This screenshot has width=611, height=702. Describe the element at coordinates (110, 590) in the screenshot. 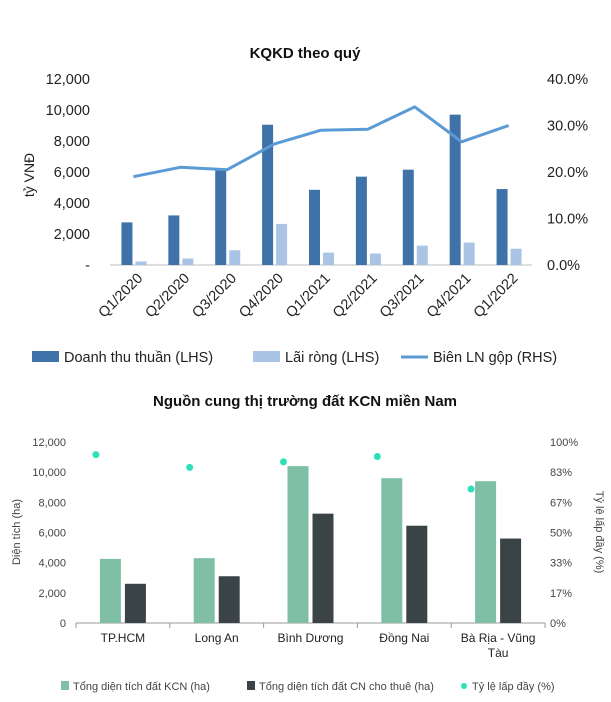

I see `bar-total-land-tp-hcm` at that location.